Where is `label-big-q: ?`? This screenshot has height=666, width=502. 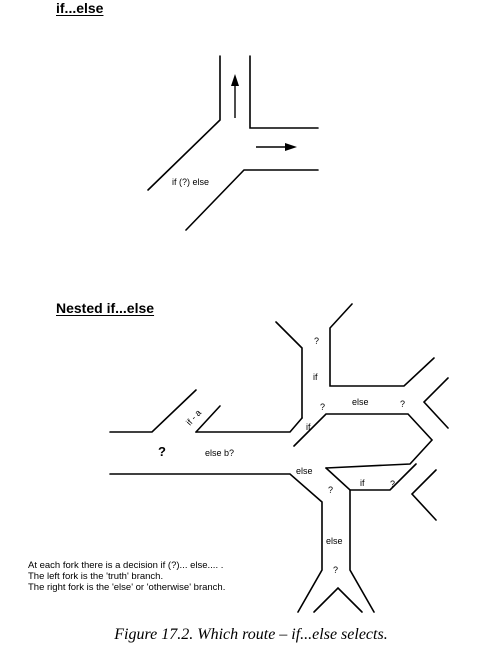
label-big-q: ? is located at coordinates (162, 451).